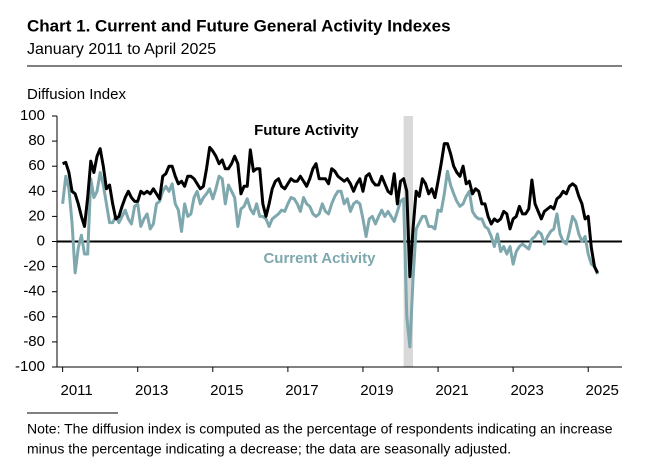 The image size is (650, 475). What do you see at coordinates (306, 130) in the screenshot?
I see `series-label: Future Activity` at bounding box center [306, 130].